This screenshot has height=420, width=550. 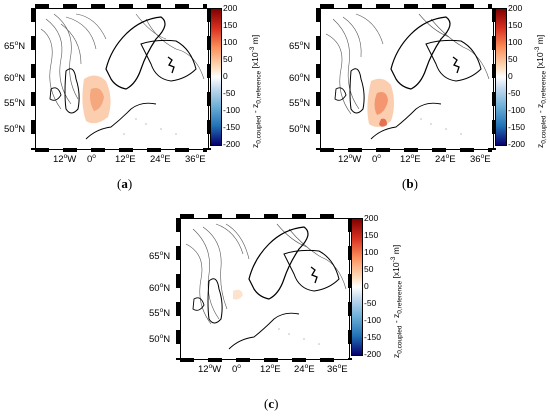 I want to click on colorbar-a, so click(x=216, y=77).